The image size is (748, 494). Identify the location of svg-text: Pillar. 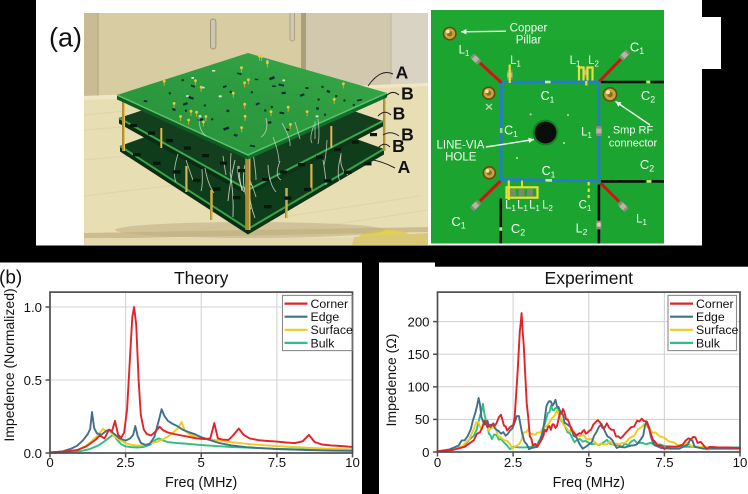
(529, 41).